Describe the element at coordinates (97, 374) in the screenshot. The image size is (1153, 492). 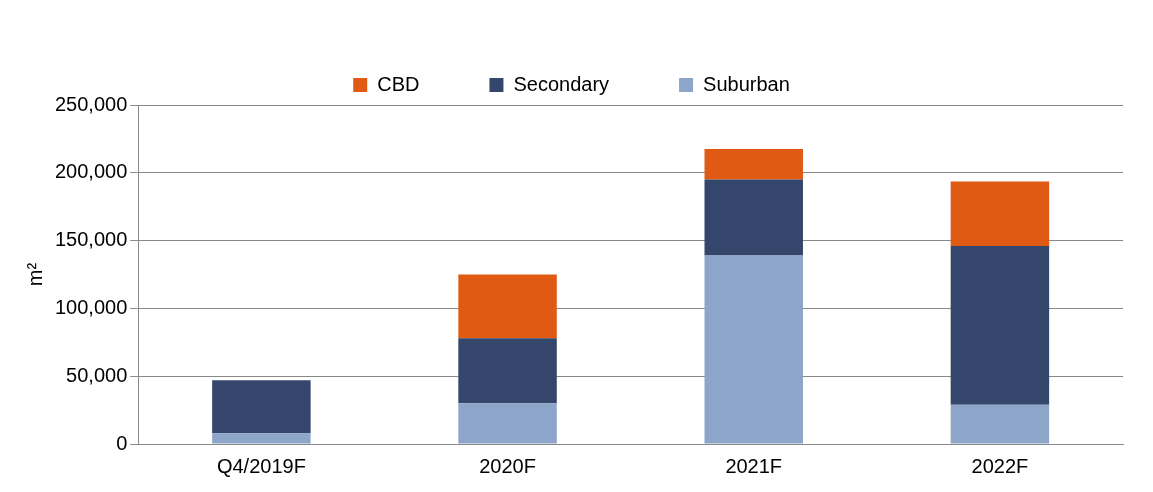
I see `y-tick-label: 50,000` at that location.